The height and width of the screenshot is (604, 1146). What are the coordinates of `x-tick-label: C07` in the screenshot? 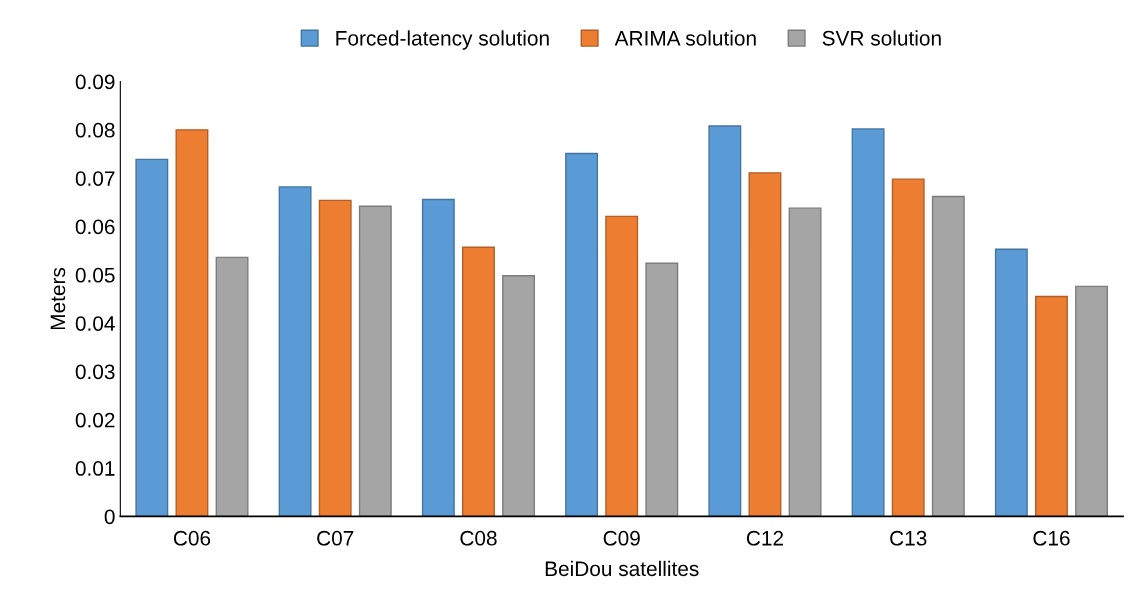 It's located at (335, 538).